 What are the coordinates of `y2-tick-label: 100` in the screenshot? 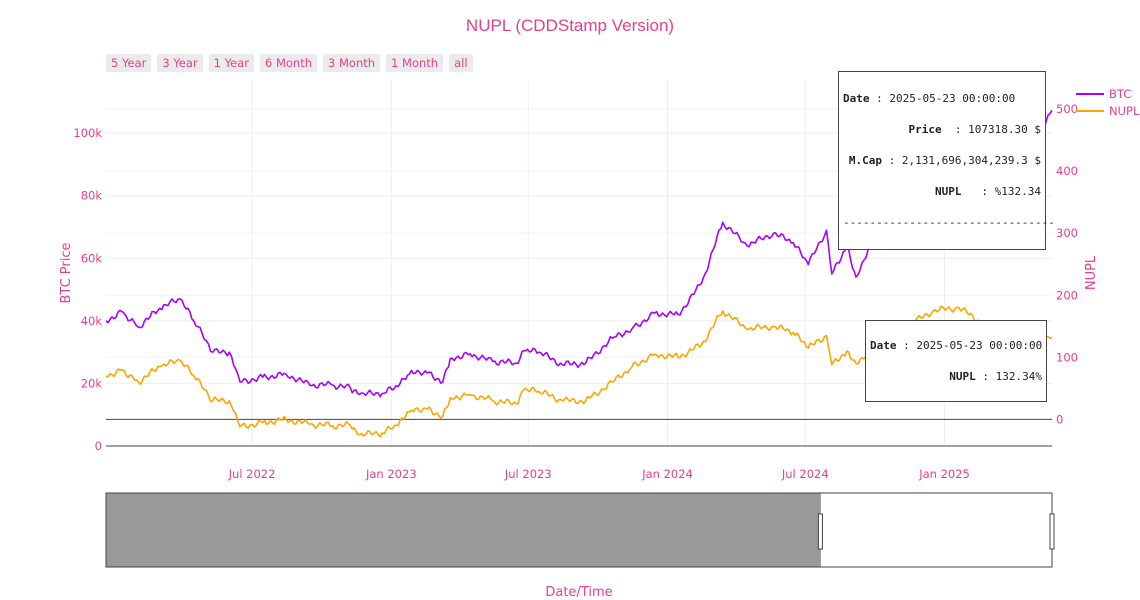 It's located at (1067, 357).